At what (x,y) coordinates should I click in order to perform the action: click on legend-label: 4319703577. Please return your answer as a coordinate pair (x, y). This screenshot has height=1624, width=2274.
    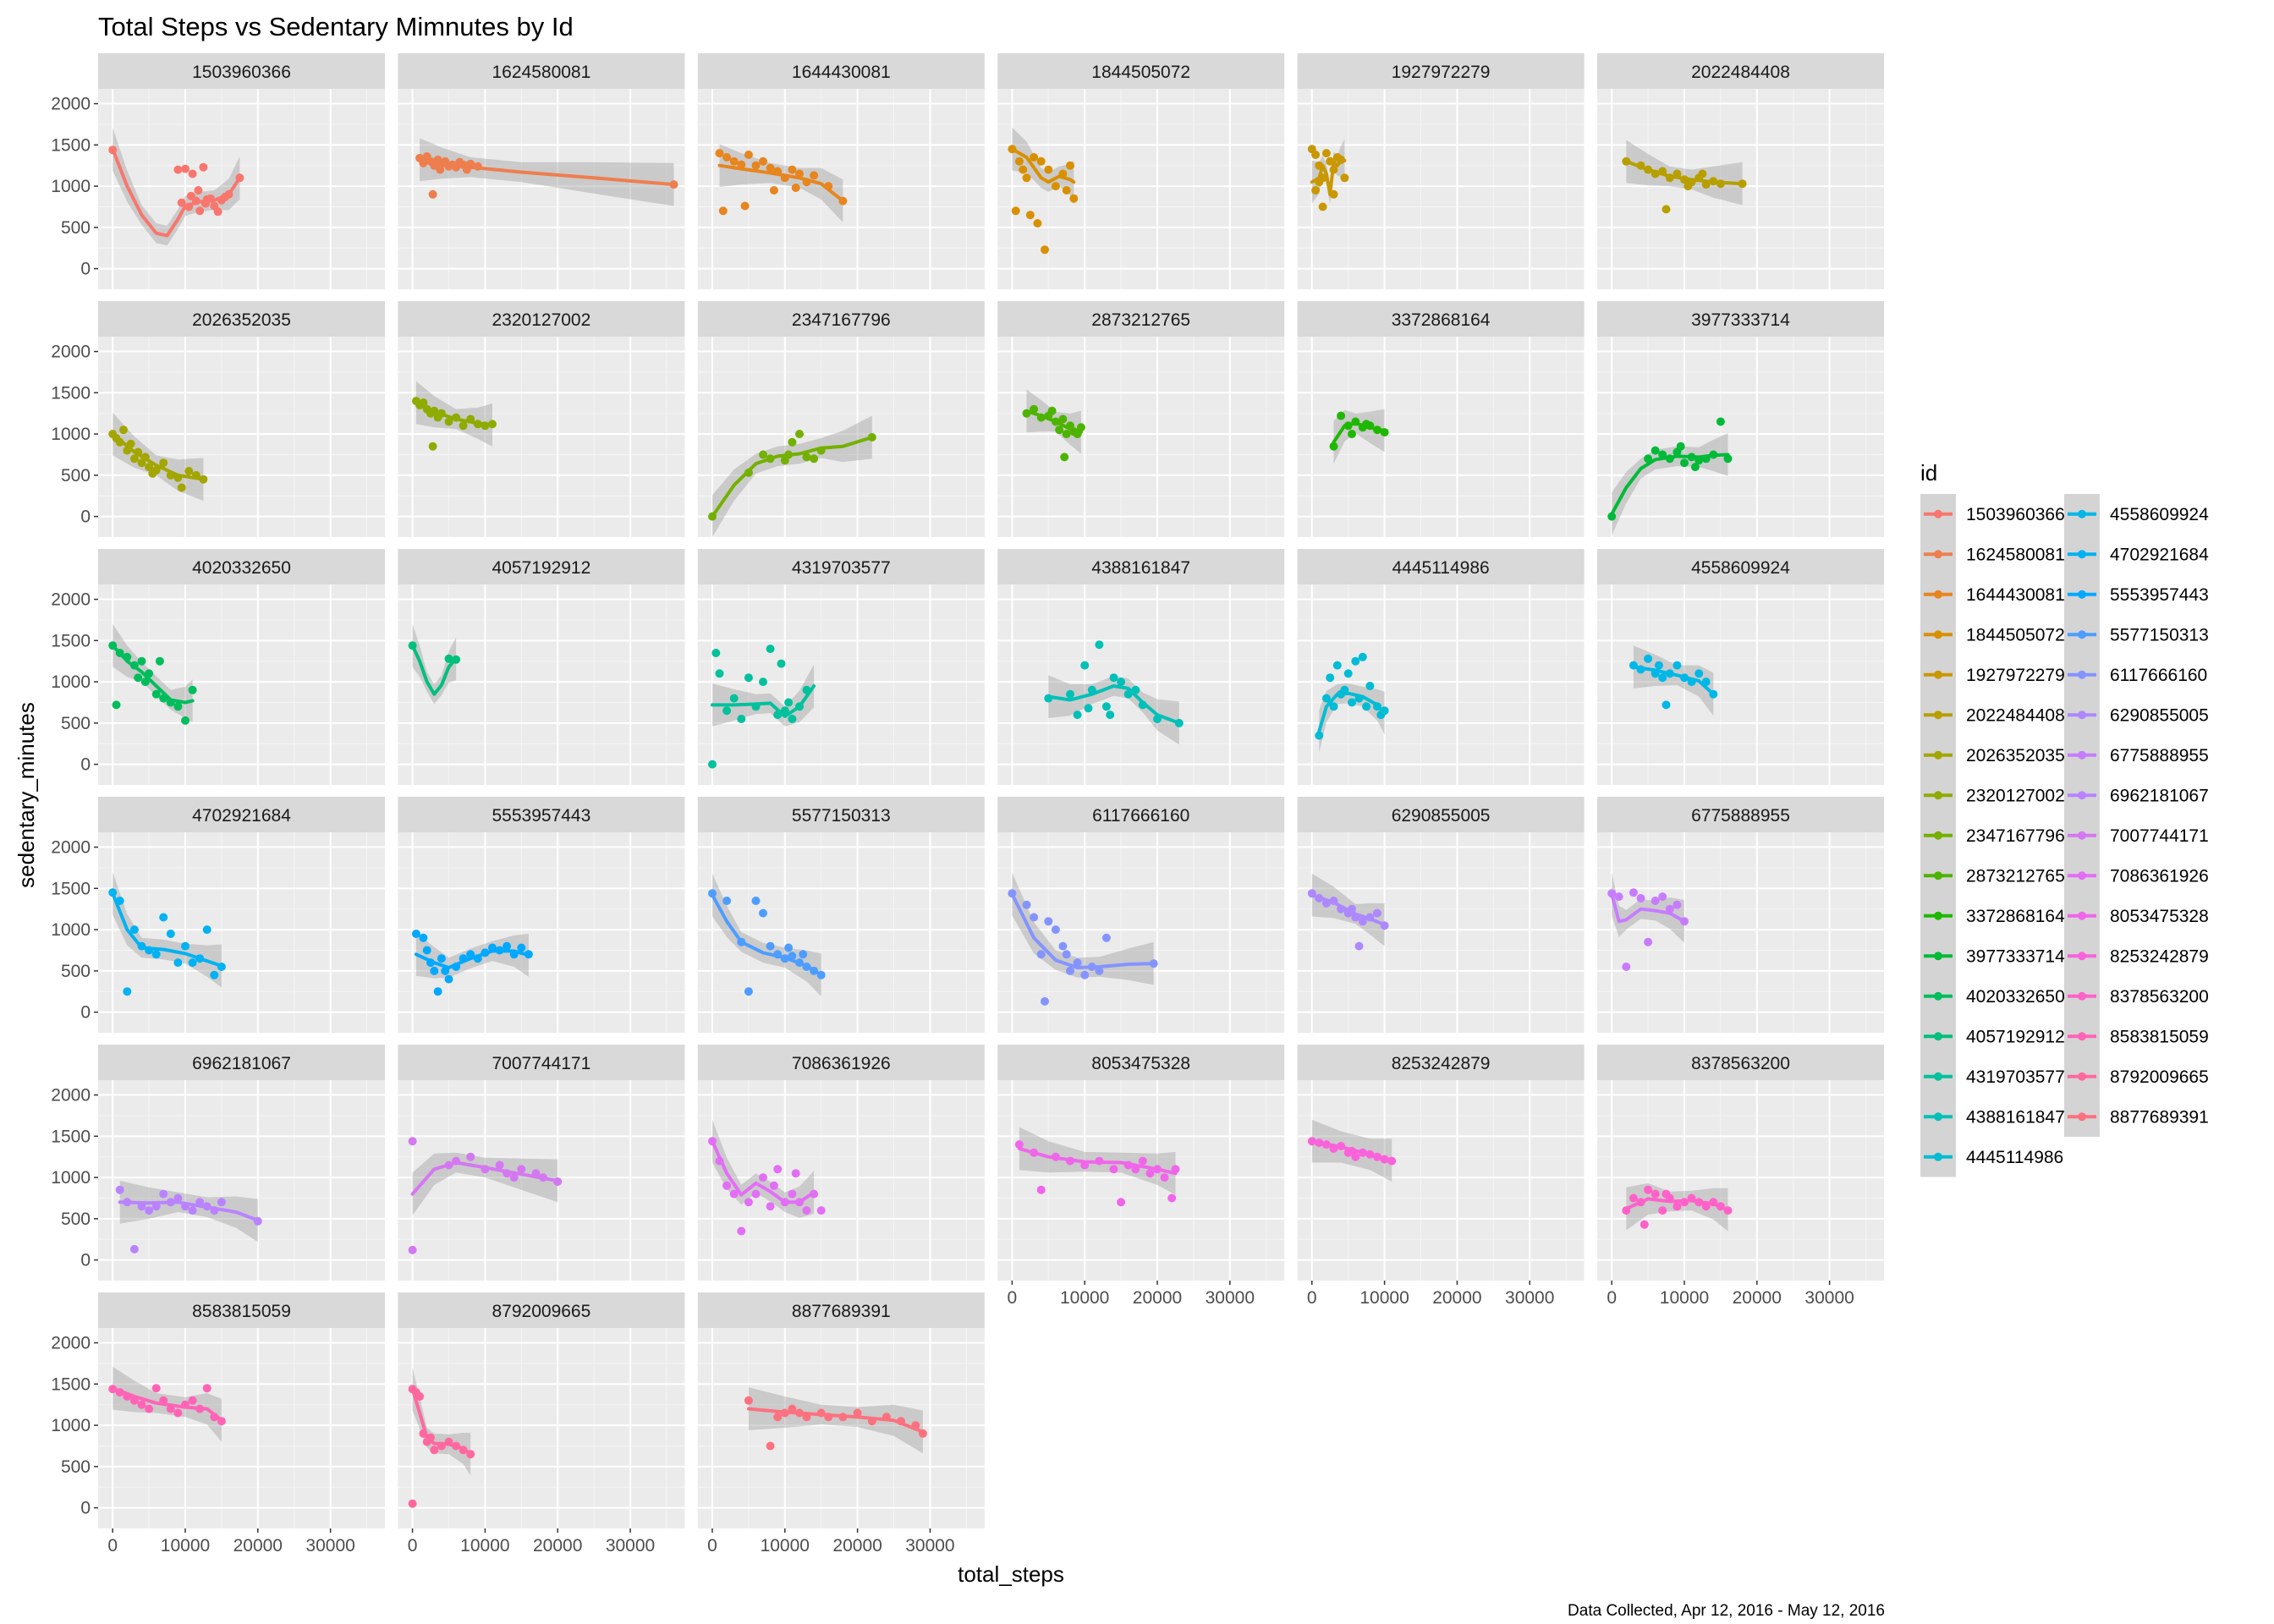
    Looking at the image, I should click on (2015, 1077).